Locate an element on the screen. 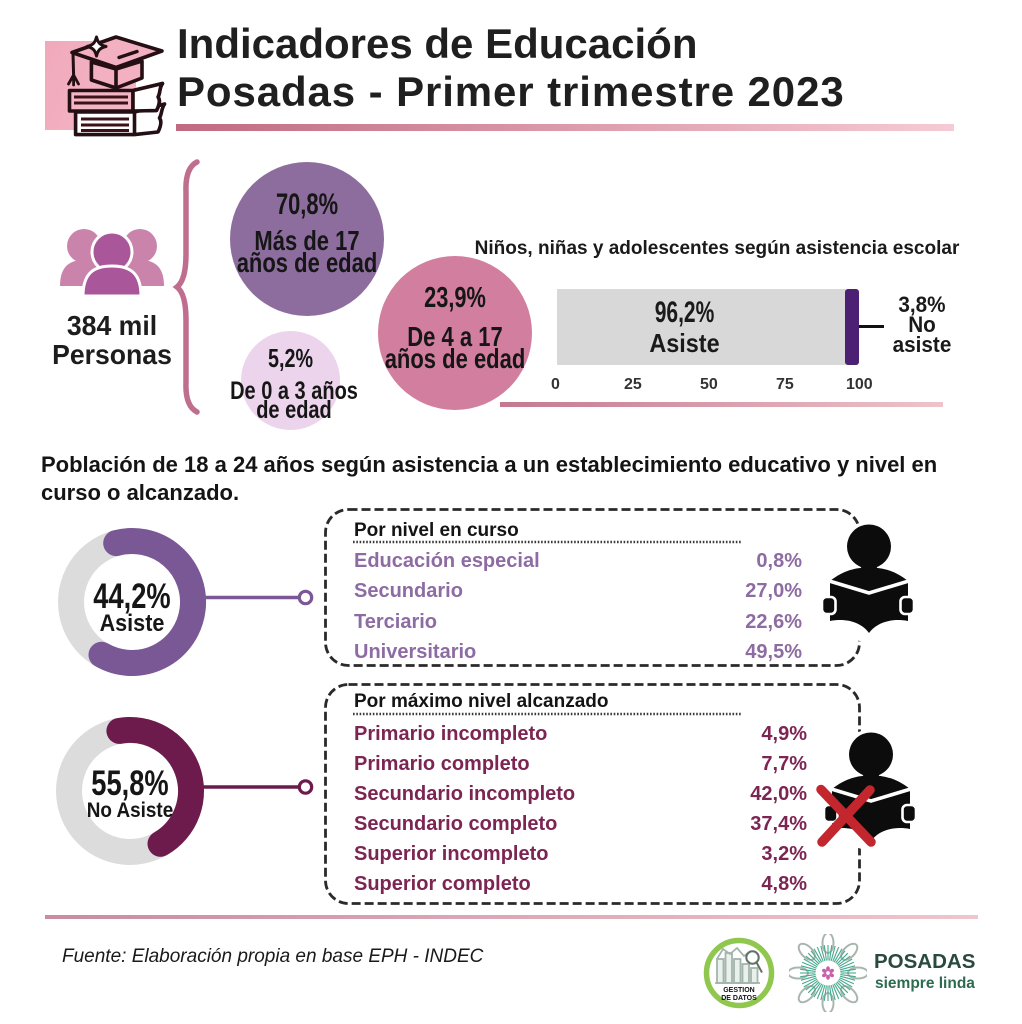 Image resolution: width=1022 pixels, height=1024 pixels. svg-text: DE DATOS is located at coordinates (739, 998).